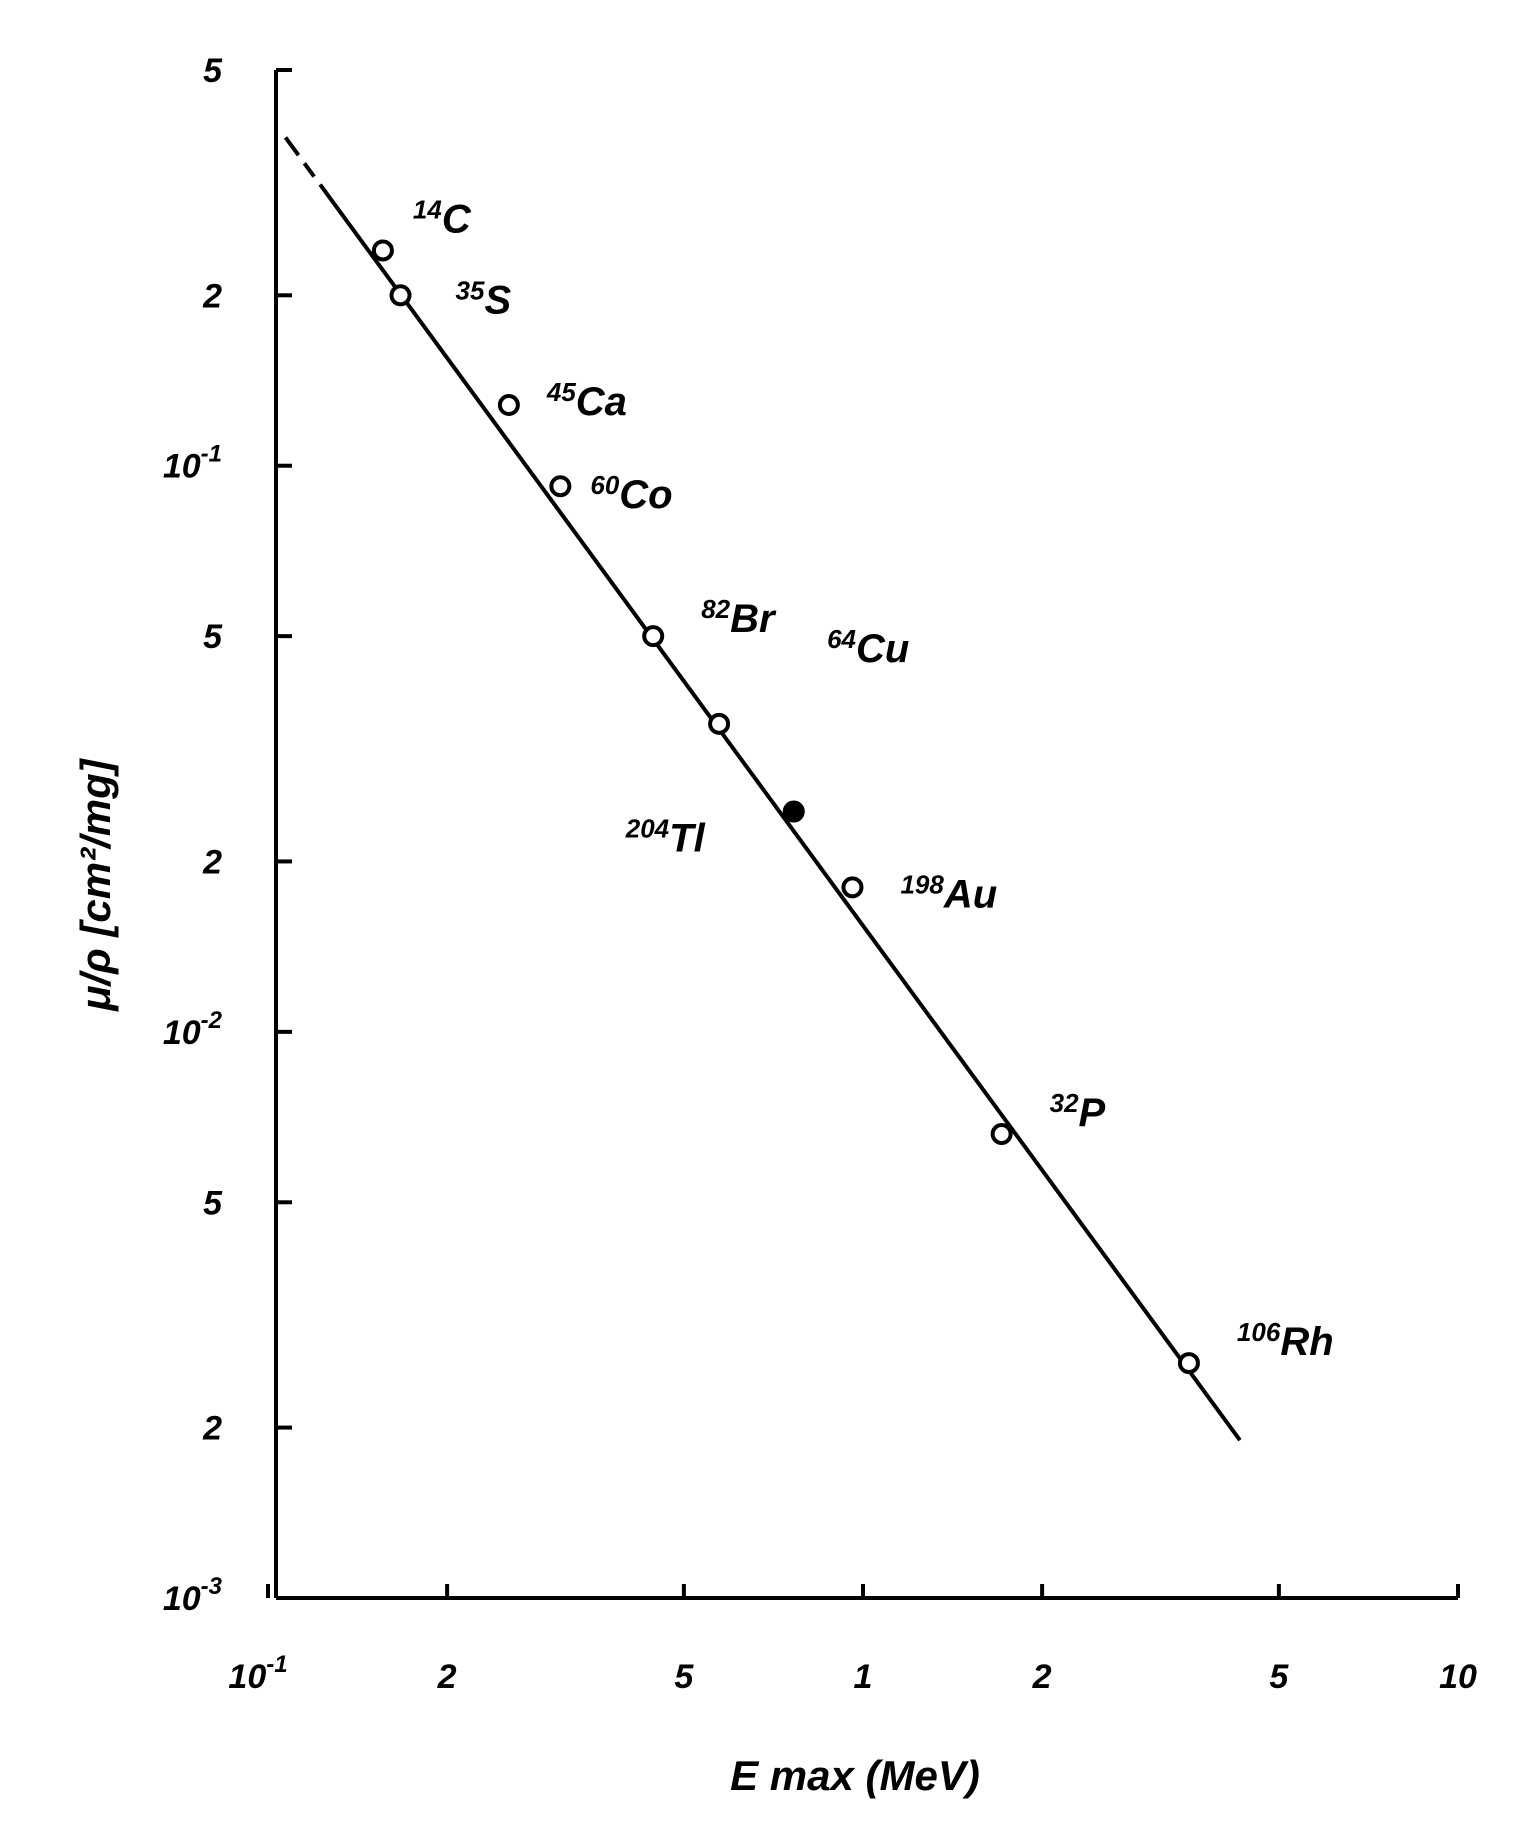 The height and width of the screenshot is (1825, 1513). Describe the element at coordinates (193, 1029) in the screenshot. I see `y-tick-label: 10⁻²` at that location.